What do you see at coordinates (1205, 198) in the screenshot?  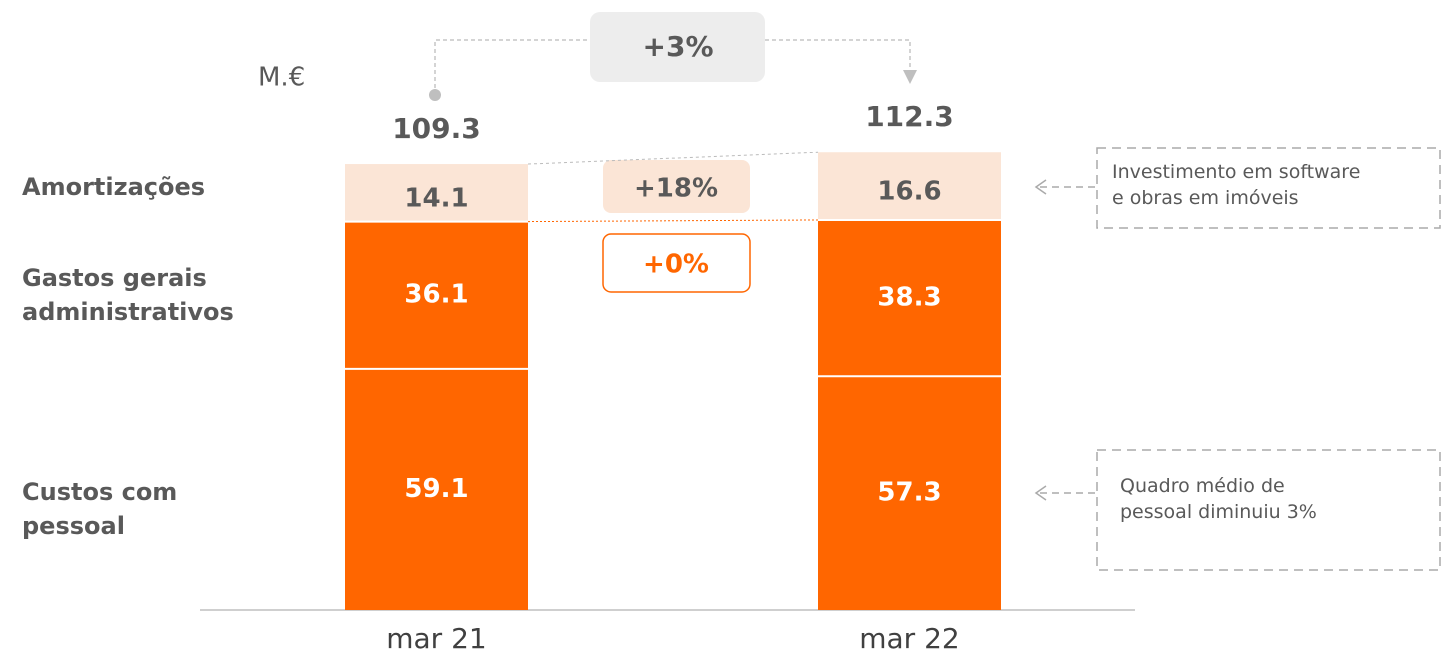 I see `note-text: e obras em imóveis` at bounding box center [1205, 198].